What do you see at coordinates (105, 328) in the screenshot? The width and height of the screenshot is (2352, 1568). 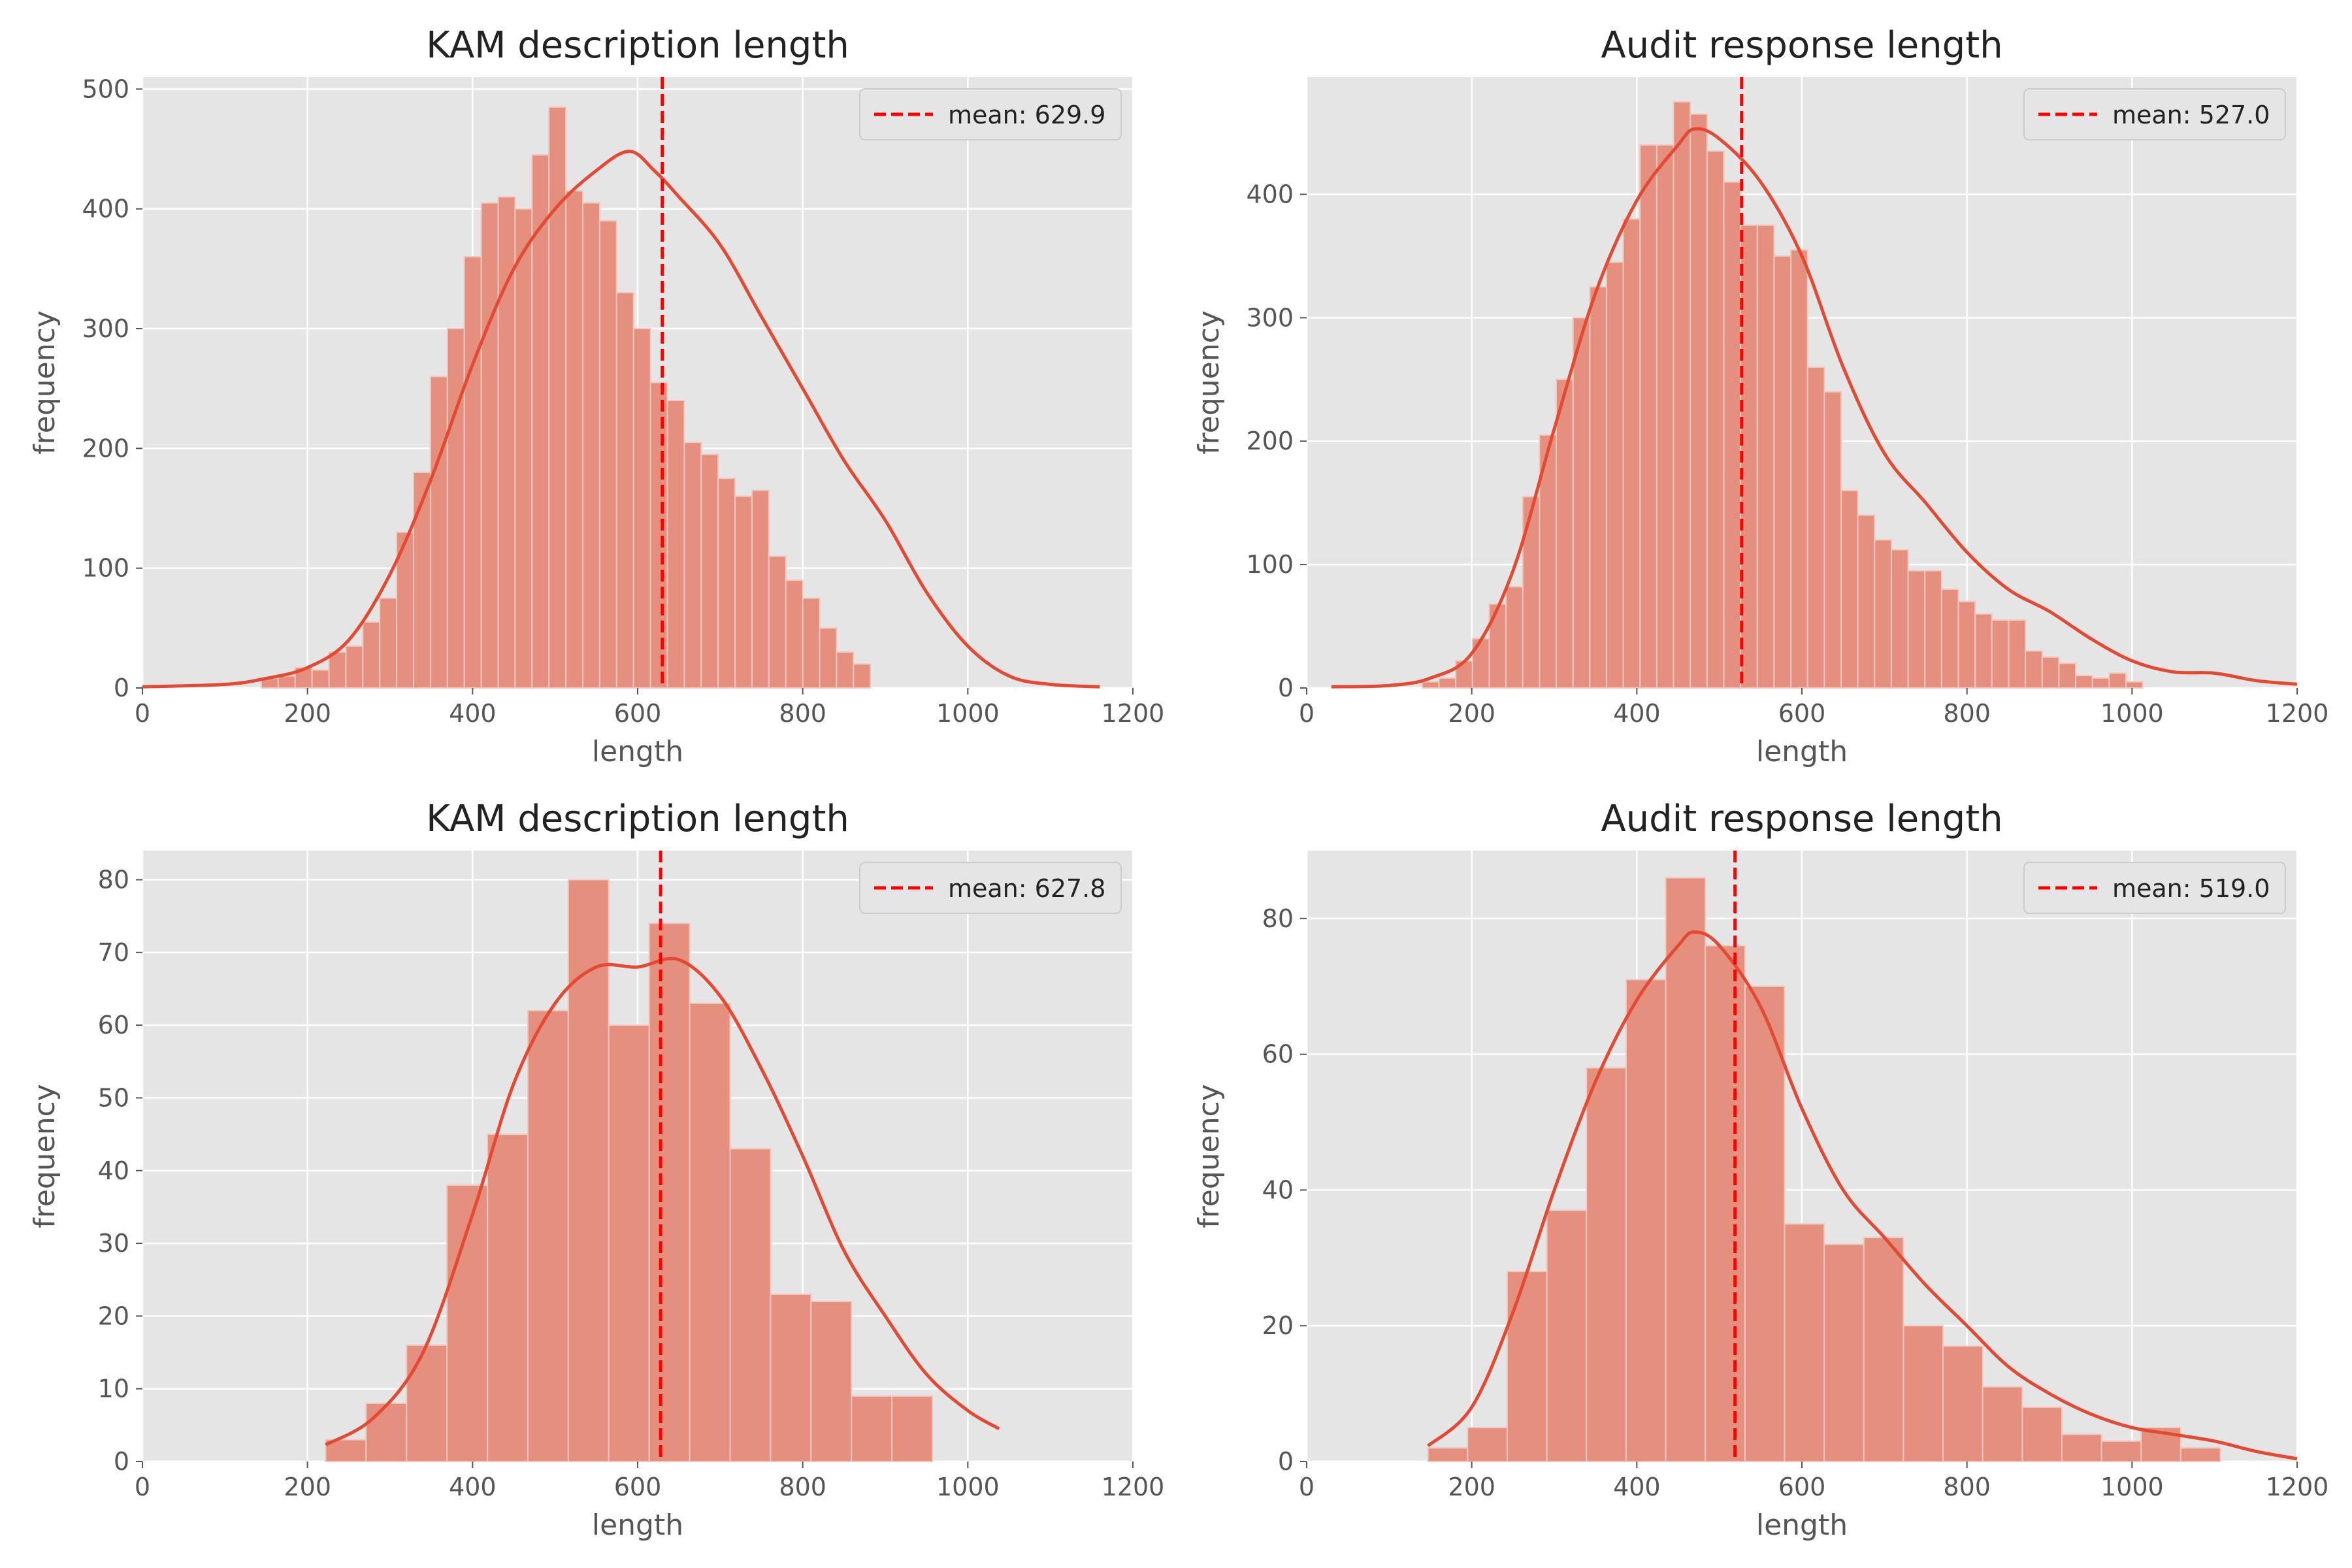 I see `y-tick-label: 300` at bounding box center [105, 328].